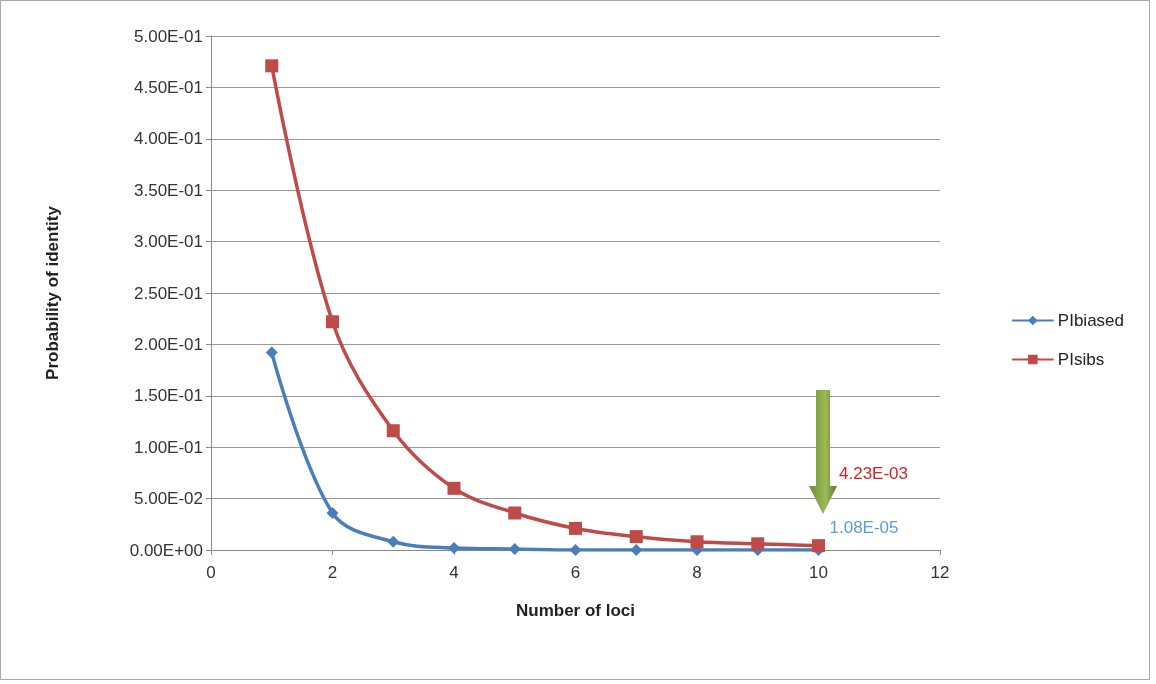 The height and width of the screenshot is (684, 1156). I want to click on y-axis-title: Probability of identity, so click(52, 292).